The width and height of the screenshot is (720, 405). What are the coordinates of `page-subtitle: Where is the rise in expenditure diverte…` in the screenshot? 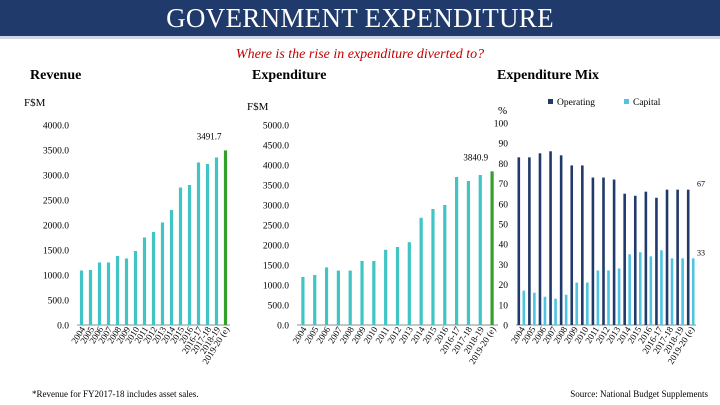 It's located at (360, 54).